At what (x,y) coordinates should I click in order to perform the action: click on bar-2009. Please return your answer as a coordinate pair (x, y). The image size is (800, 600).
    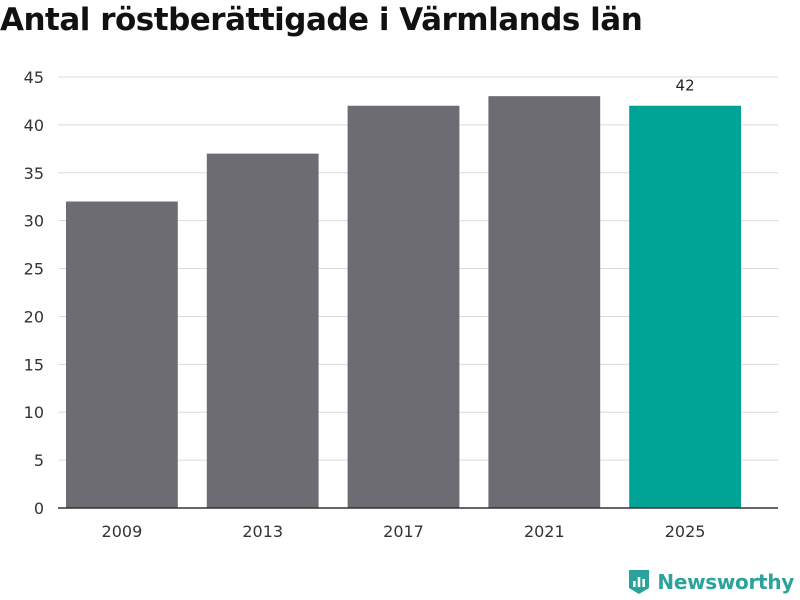
    Looking at the image, I should click on (122, 354).